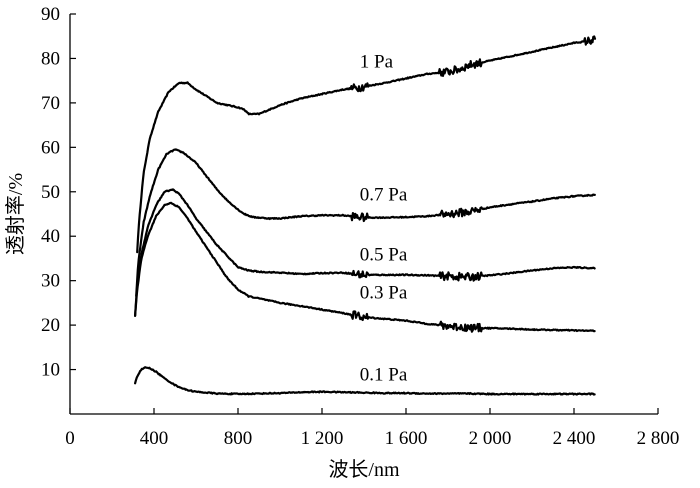 This screenshot has width=700, height=488. I want to click on series-label: 0.7 Pa, so click(384, 195).